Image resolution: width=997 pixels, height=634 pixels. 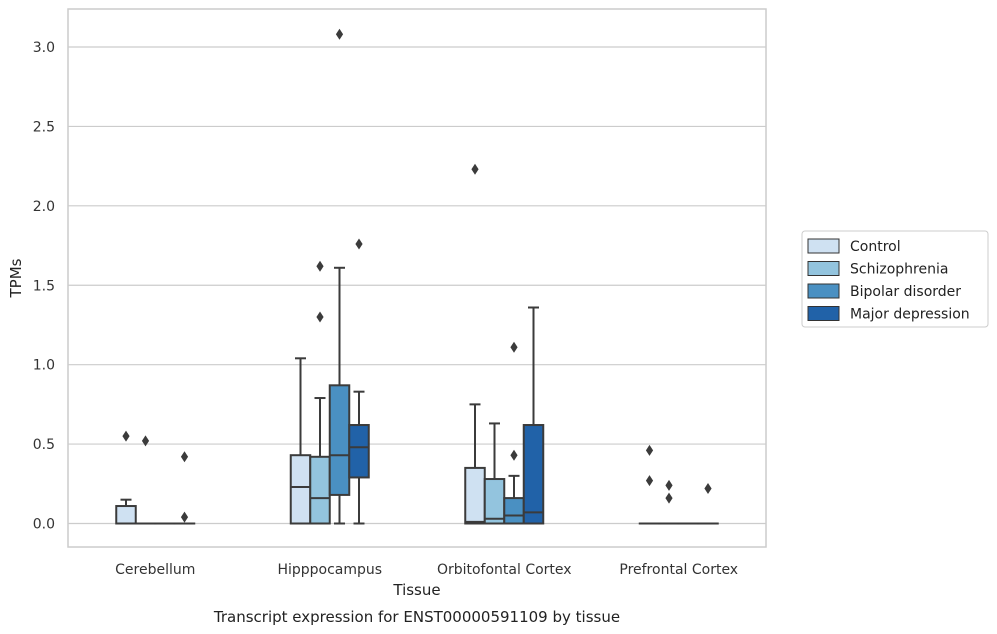 What do you see at coordinates (899, 270) in the screenshot?
I see `legend-label: Schizophrenia` at bounding box center [899, 270].